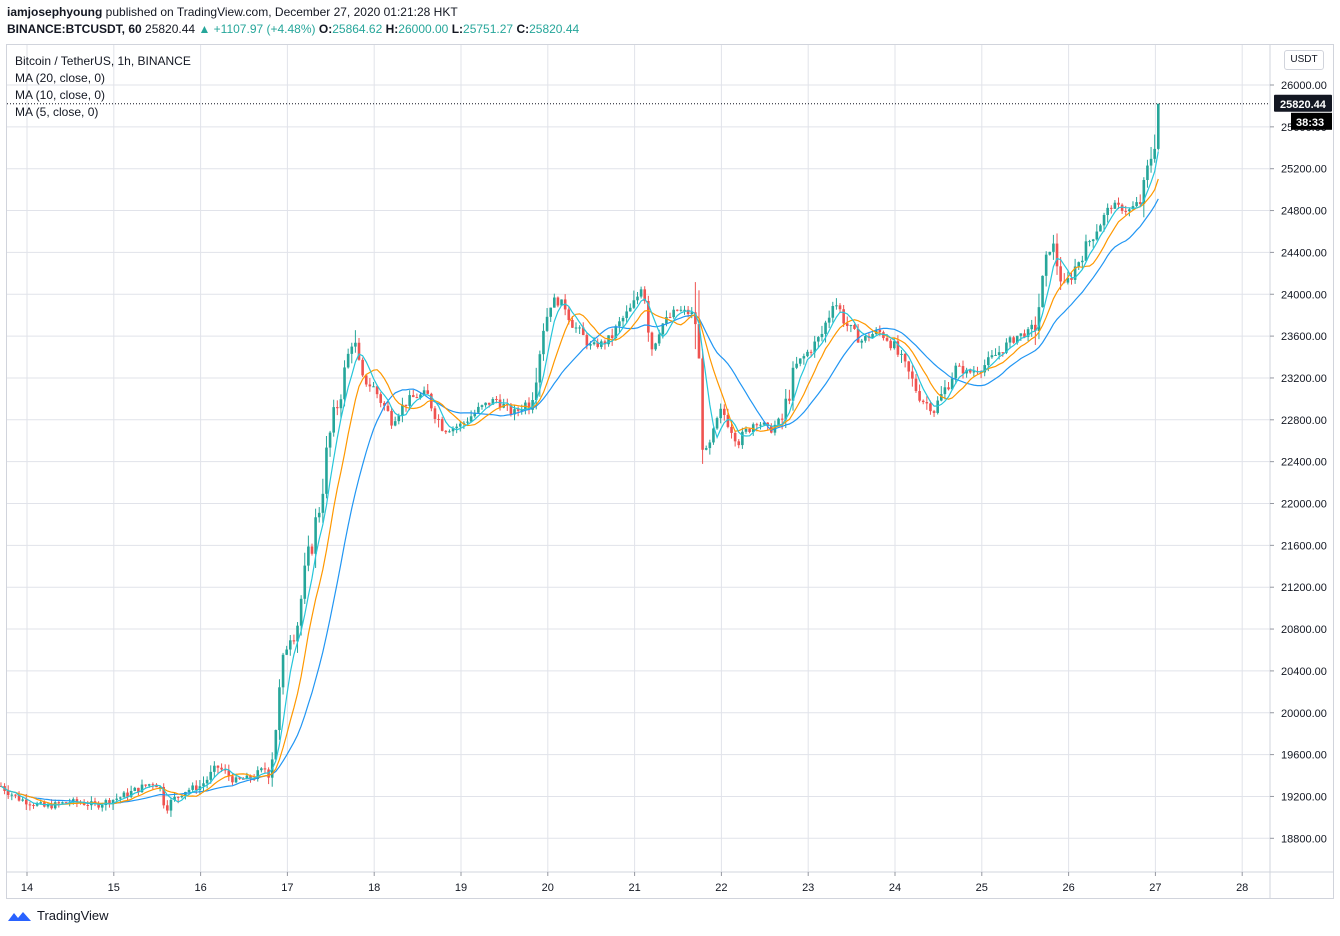  Describe the element at coordinates (523, 29) in the screenshot. I see `close-label: C:` at that location.